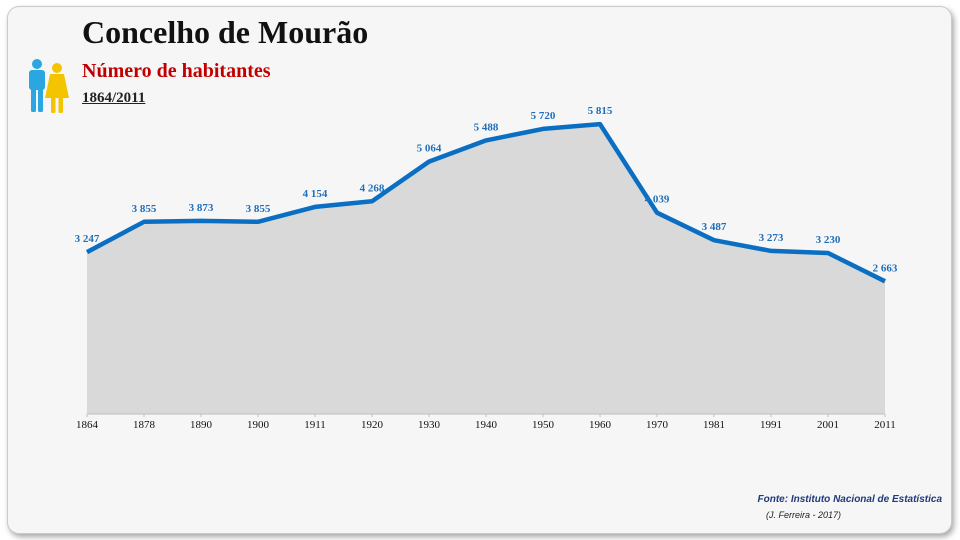  Describe the element at coordinates (543, 425) in the screenshot. I see `x-tick-label: 1950` at that location.